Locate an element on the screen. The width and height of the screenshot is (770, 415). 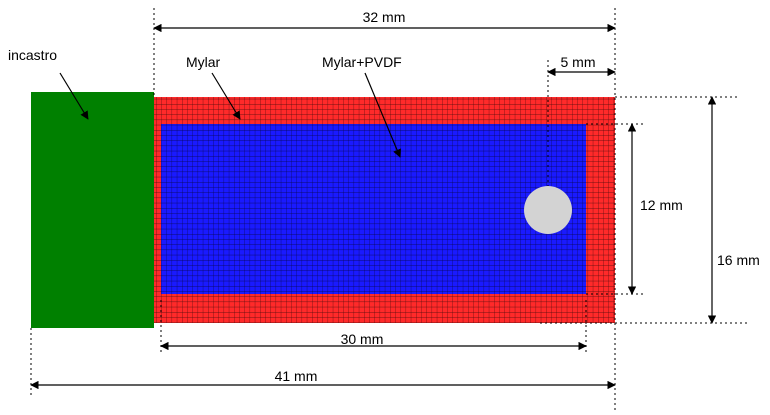
clamp-leader is located at coordinates (74, 96).